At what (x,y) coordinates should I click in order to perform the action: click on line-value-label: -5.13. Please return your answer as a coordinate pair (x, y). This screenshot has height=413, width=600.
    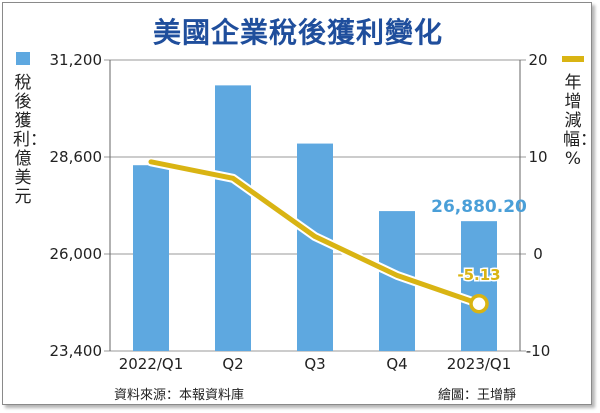
    Looking at the image, I should click on (478, 275).